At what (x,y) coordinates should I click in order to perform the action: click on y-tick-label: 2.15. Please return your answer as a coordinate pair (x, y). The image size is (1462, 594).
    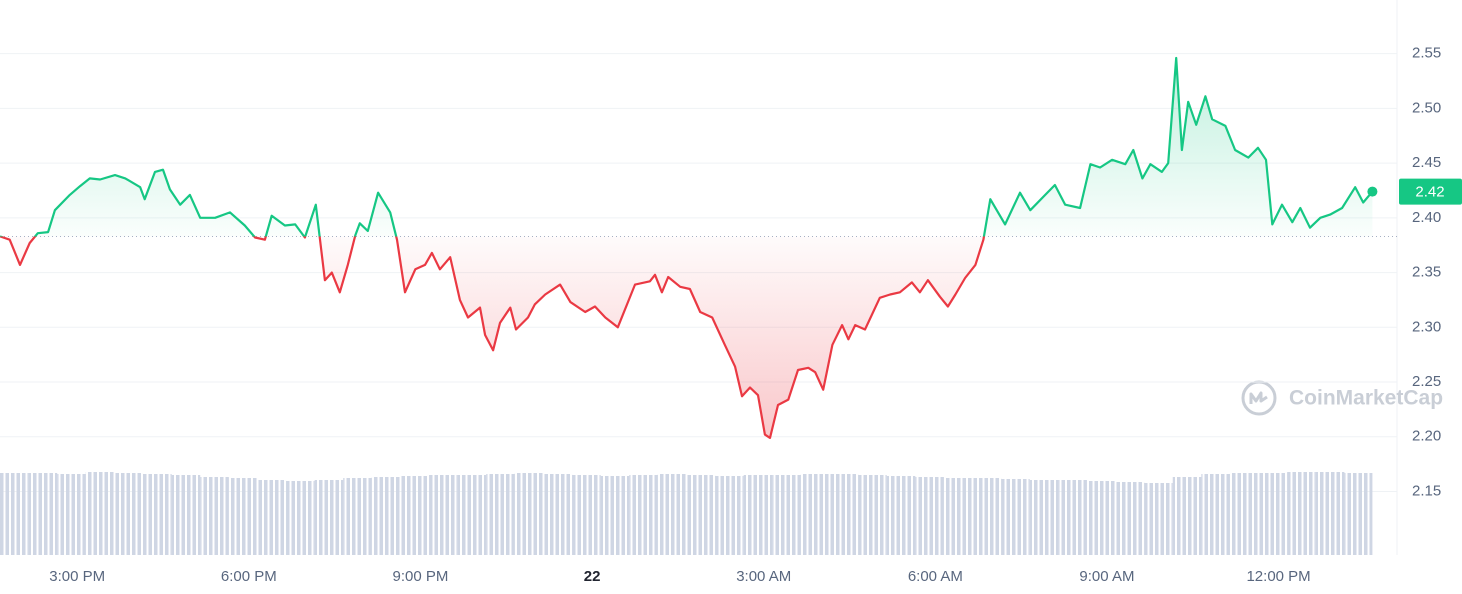
    Looking at the image, I should click on (1426, 490).